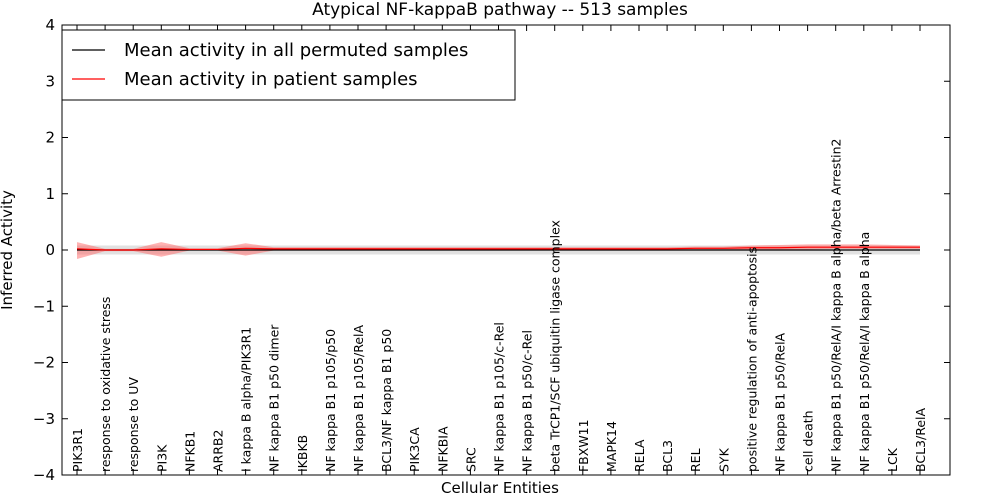 This screenshot has width=1000, height=500. I want to click on x-category-label: SRC, so click(470, 459).